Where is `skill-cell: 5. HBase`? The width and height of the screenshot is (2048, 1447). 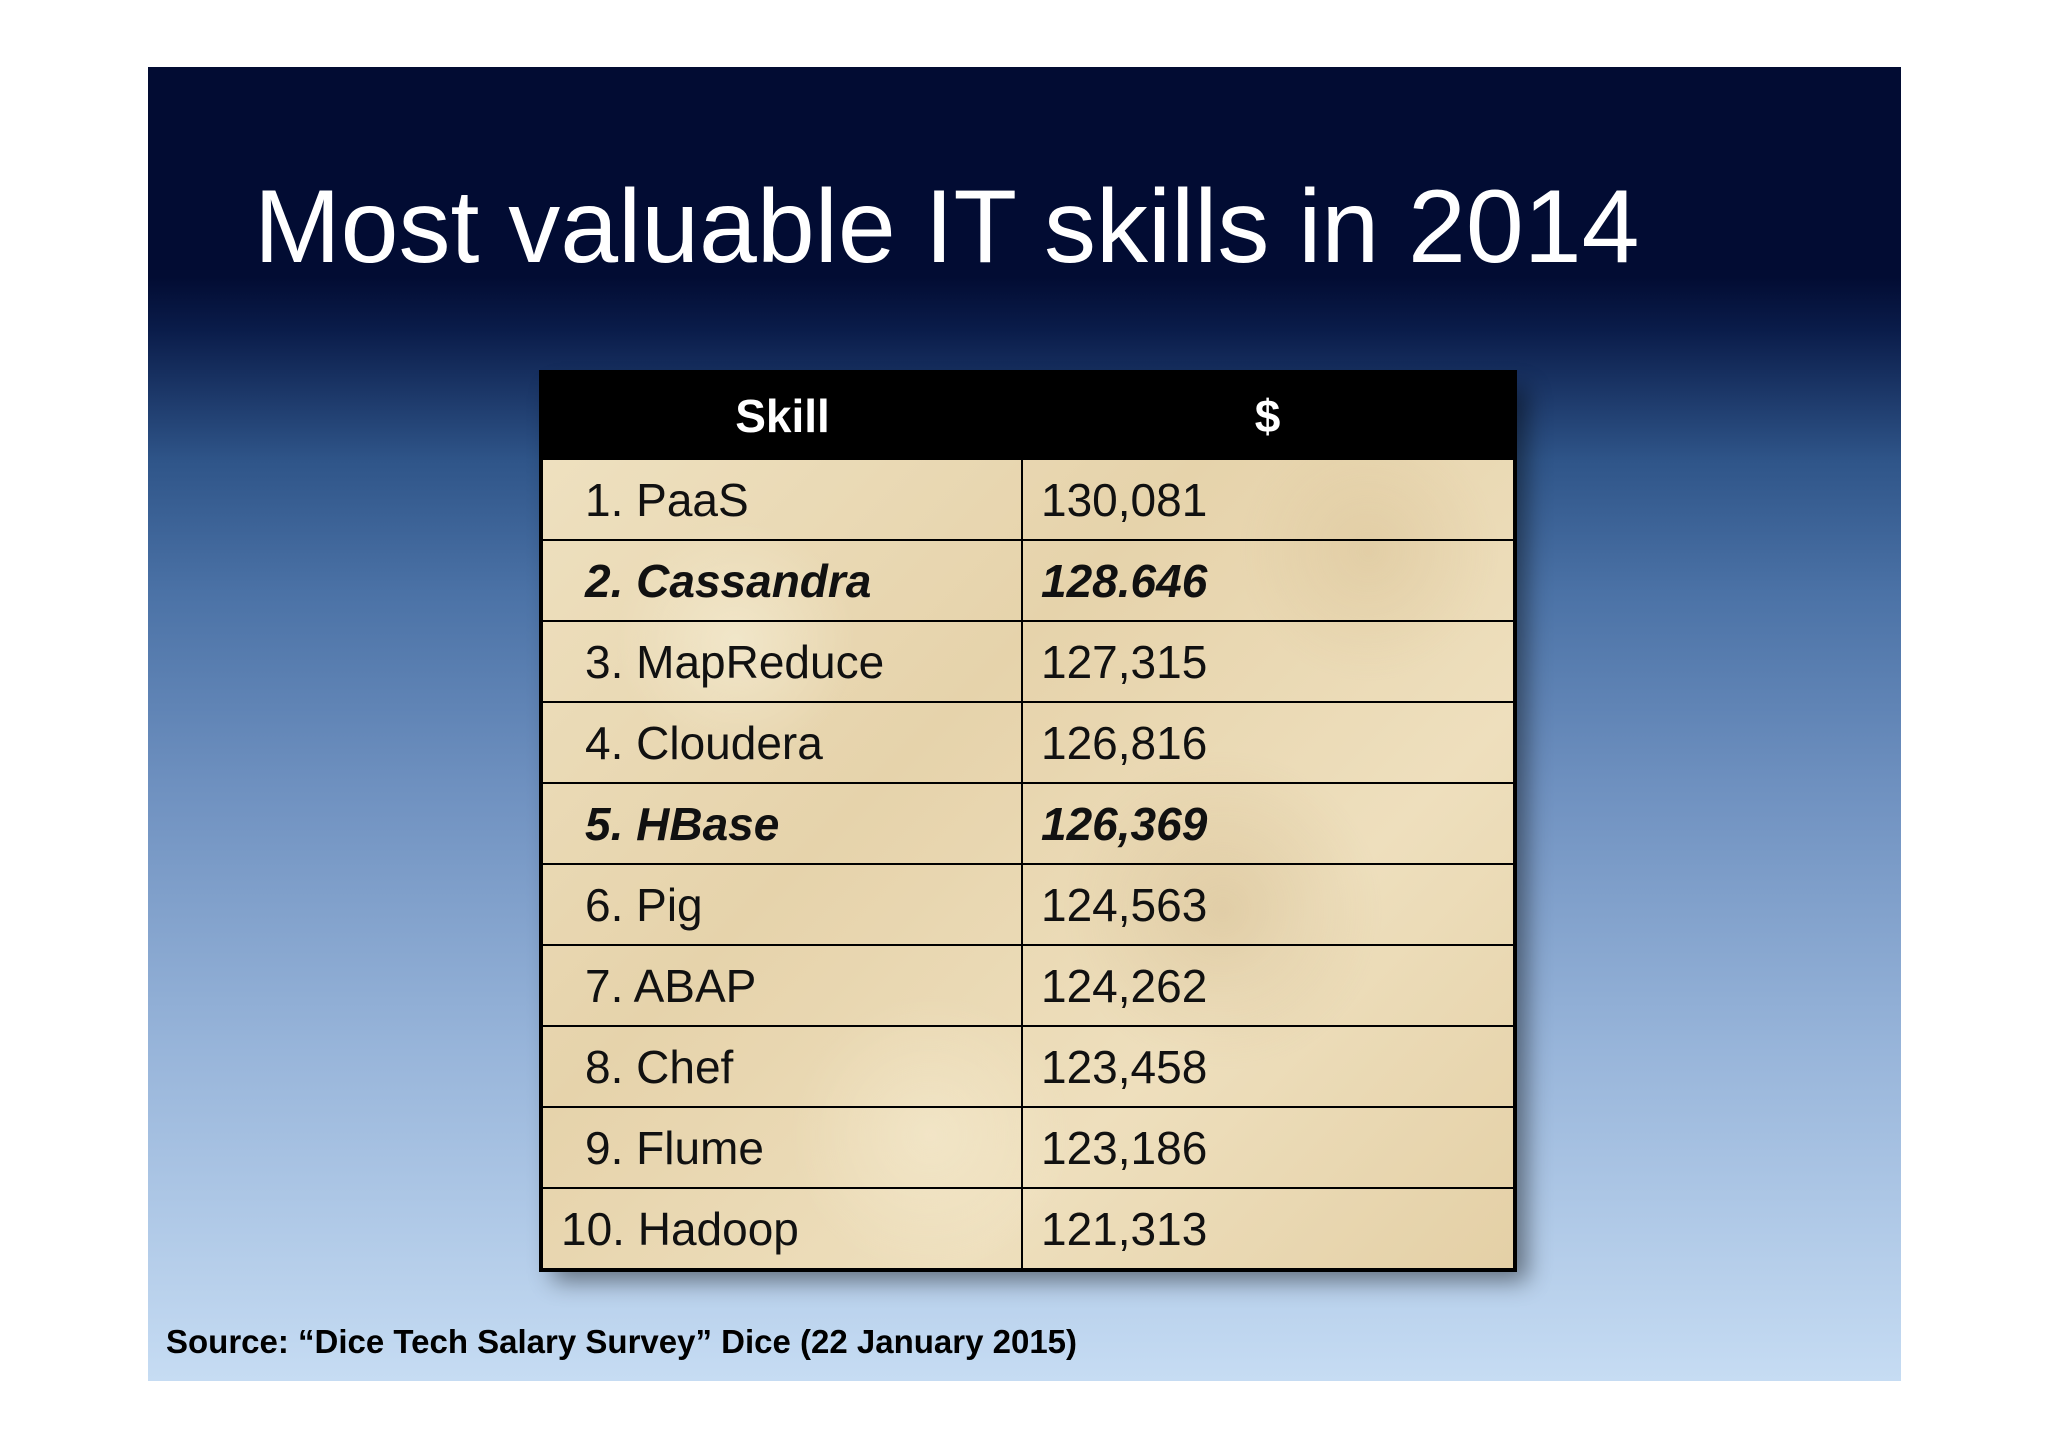
skill-cell: 5. HBase is located at coordinates (781, 823).